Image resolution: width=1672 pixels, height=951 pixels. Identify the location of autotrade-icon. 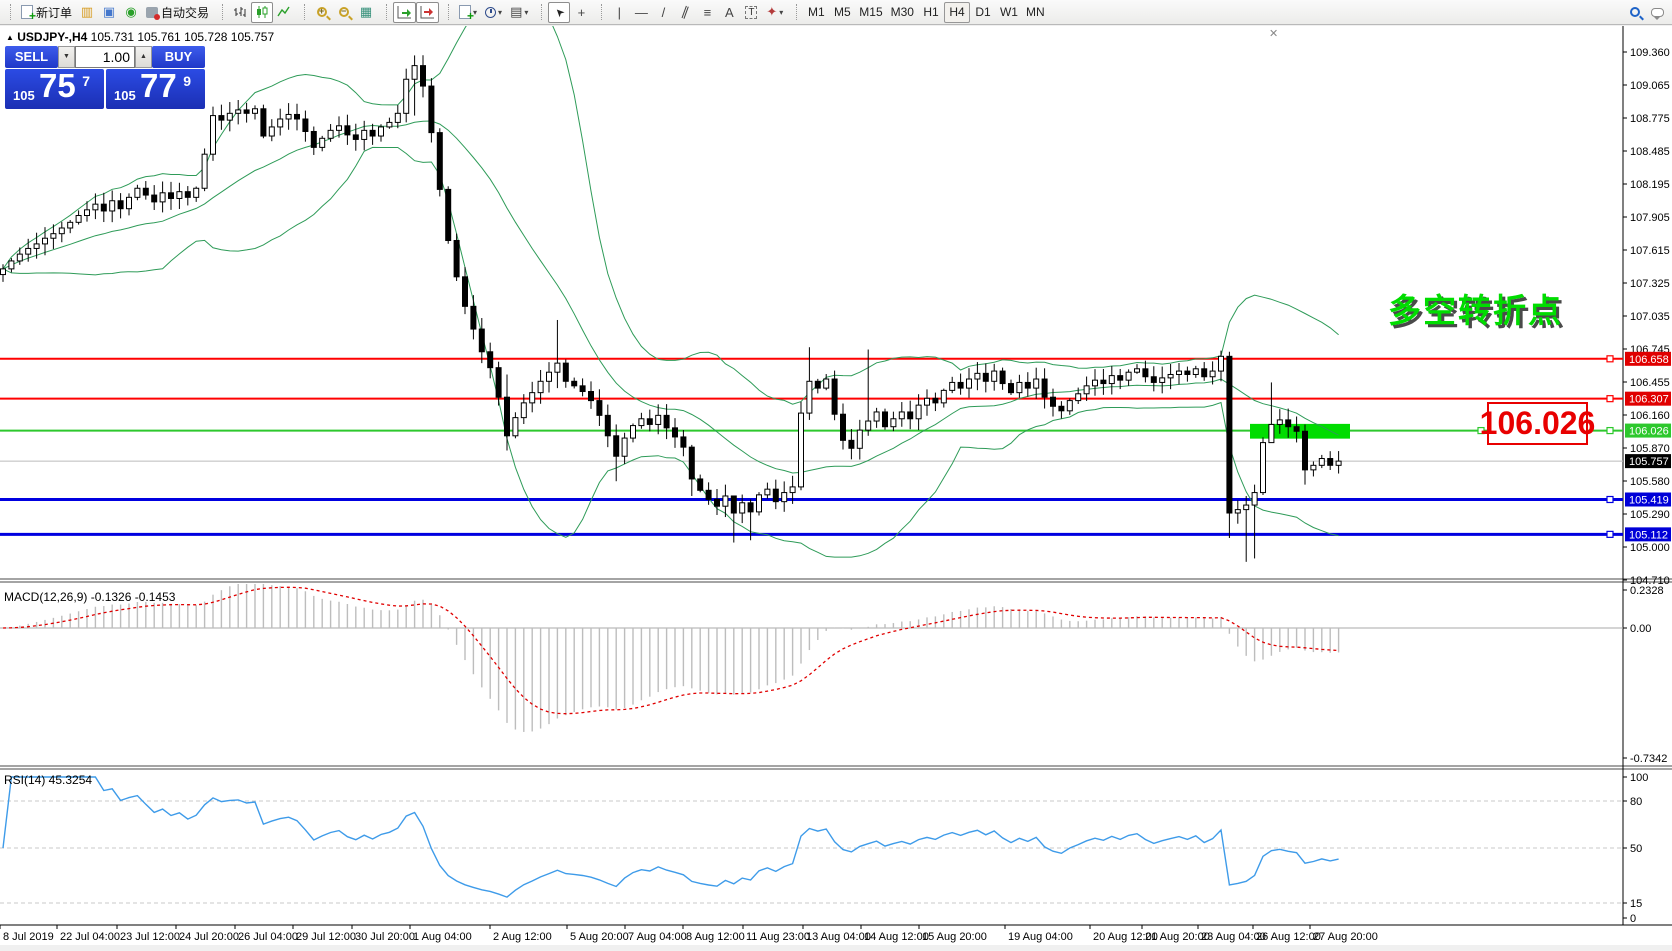
(153, 13).